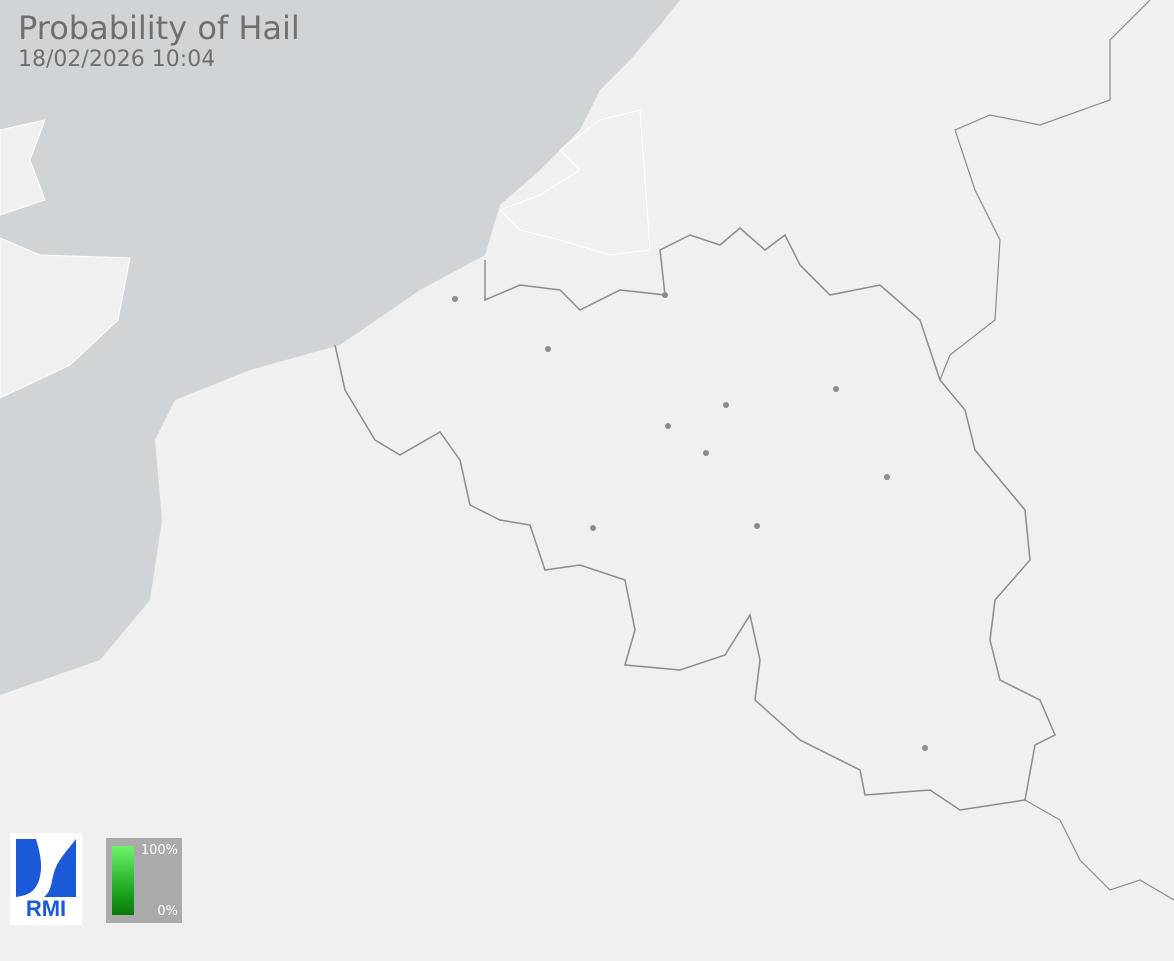 The width and height of the screenshot is (1174, 961). I want to click on england-north-land, so click(23, 167).